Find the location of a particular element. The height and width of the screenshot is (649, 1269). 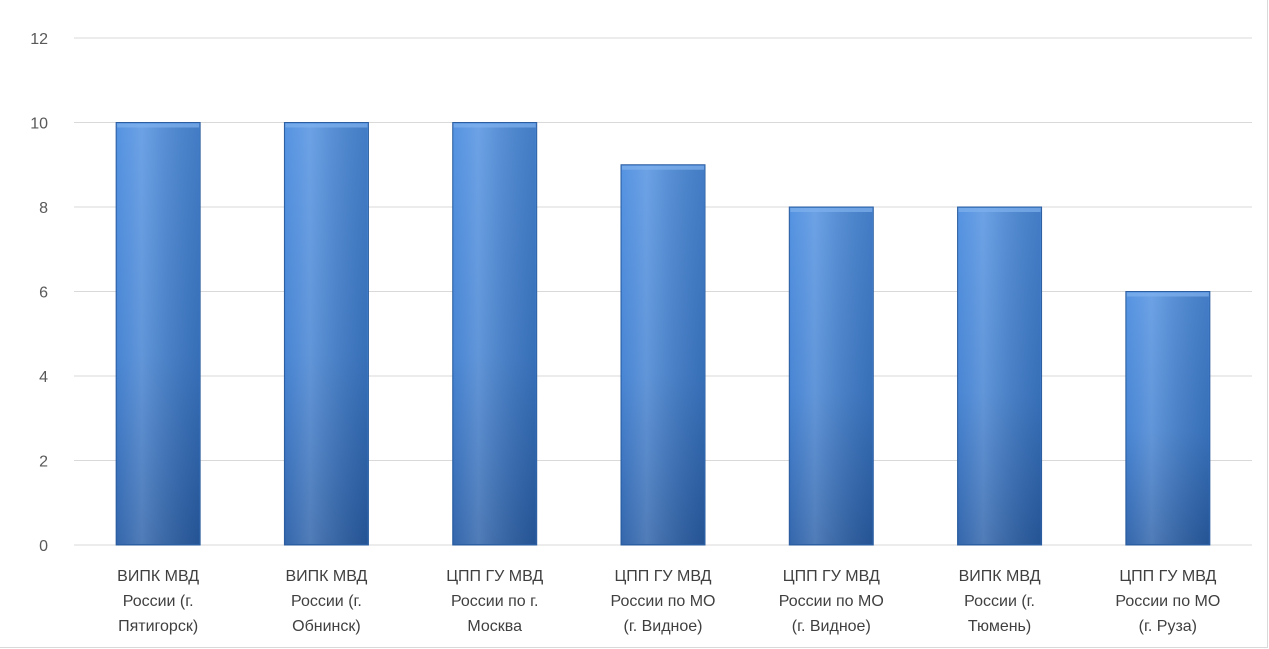

x-category-label-line: Пятигорск) is located at coordinates (158, 626).